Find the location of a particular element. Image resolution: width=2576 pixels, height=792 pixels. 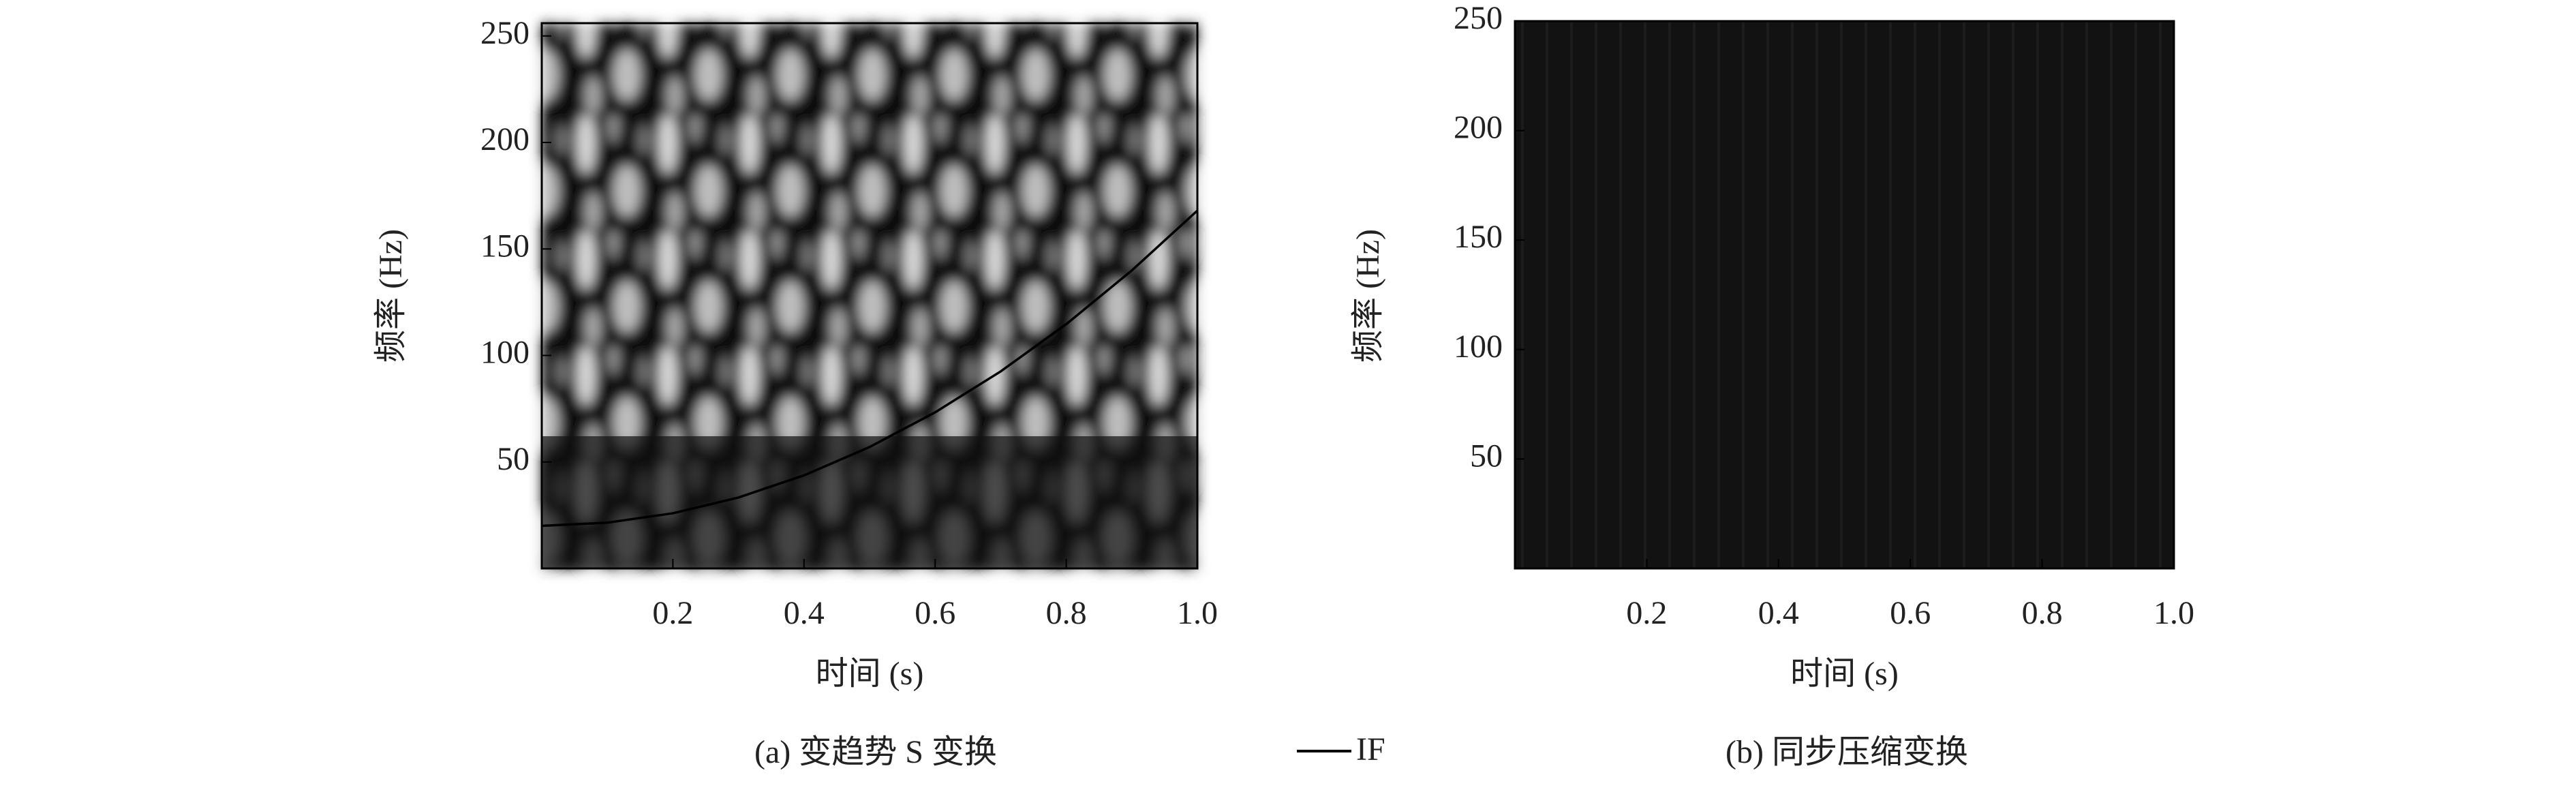

caption: (a) 变趋势 S 变换 is located at coordinates (875, 752).